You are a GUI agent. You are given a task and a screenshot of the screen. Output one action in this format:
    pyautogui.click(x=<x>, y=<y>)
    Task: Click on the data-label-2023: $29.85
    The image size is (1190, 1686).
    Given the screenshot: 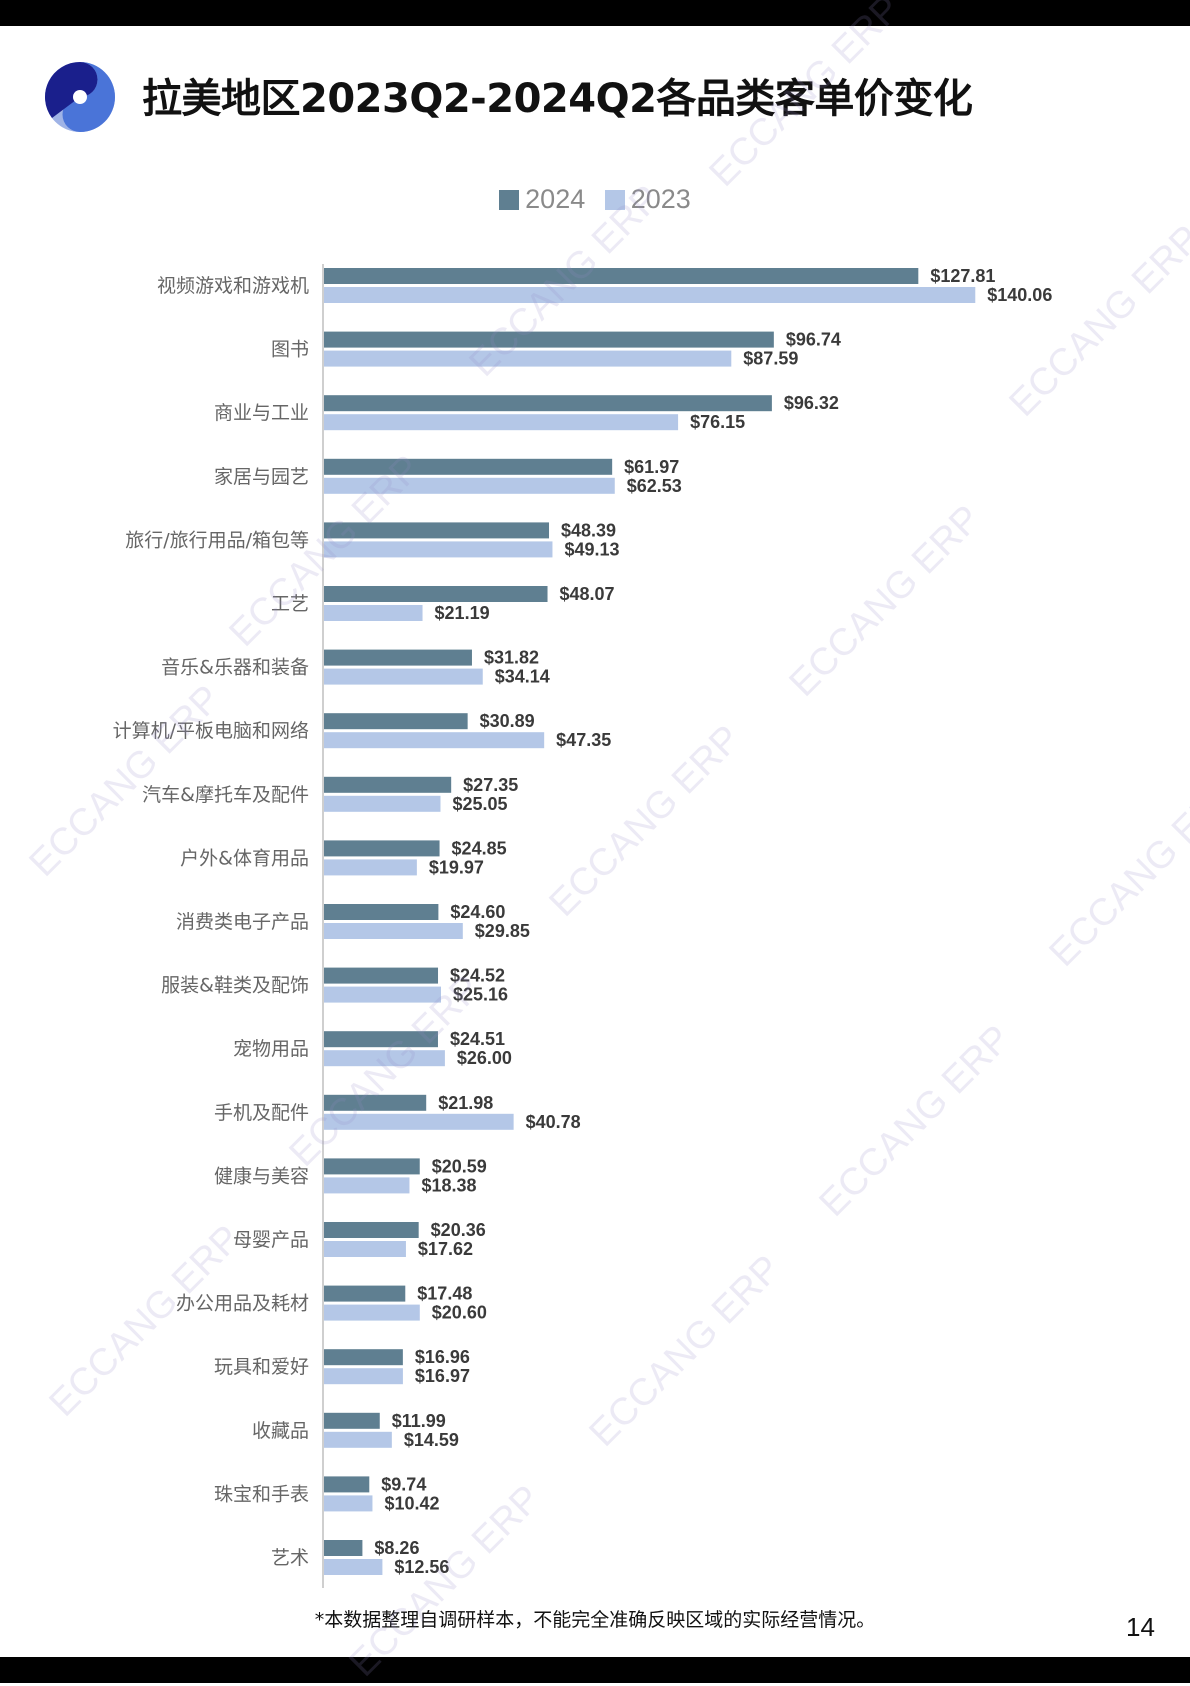 What is the action you would take?
    pyautogui.click(x=502, y=931)
    